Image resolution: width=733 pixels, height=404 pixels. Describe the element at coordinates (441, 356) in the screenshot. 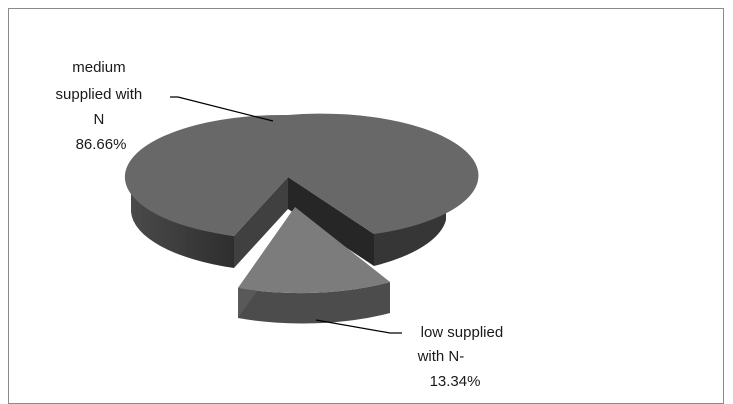

I see `label-low-line-2: with N-` at that location.